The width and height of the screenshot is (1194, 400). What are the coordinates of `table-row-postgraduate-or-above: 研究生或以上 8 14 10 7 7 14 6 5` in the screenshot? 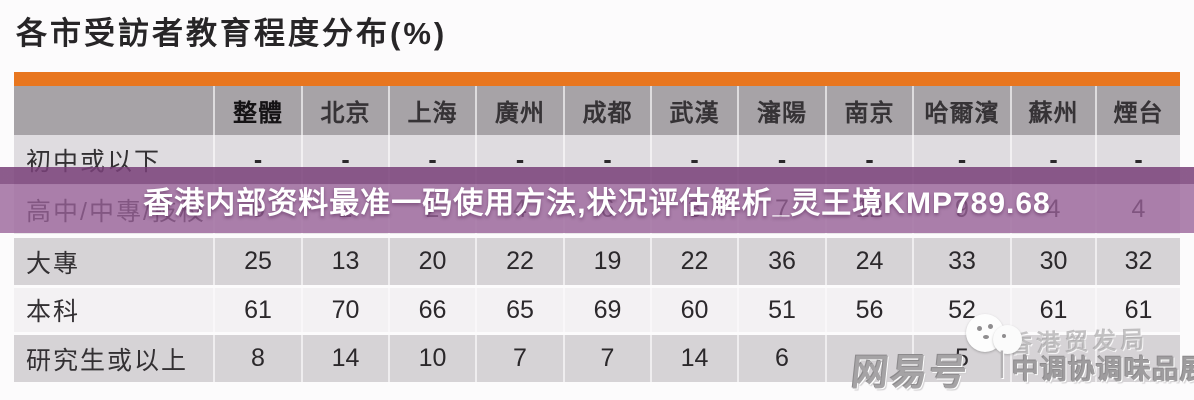 It's located at (597, 357).